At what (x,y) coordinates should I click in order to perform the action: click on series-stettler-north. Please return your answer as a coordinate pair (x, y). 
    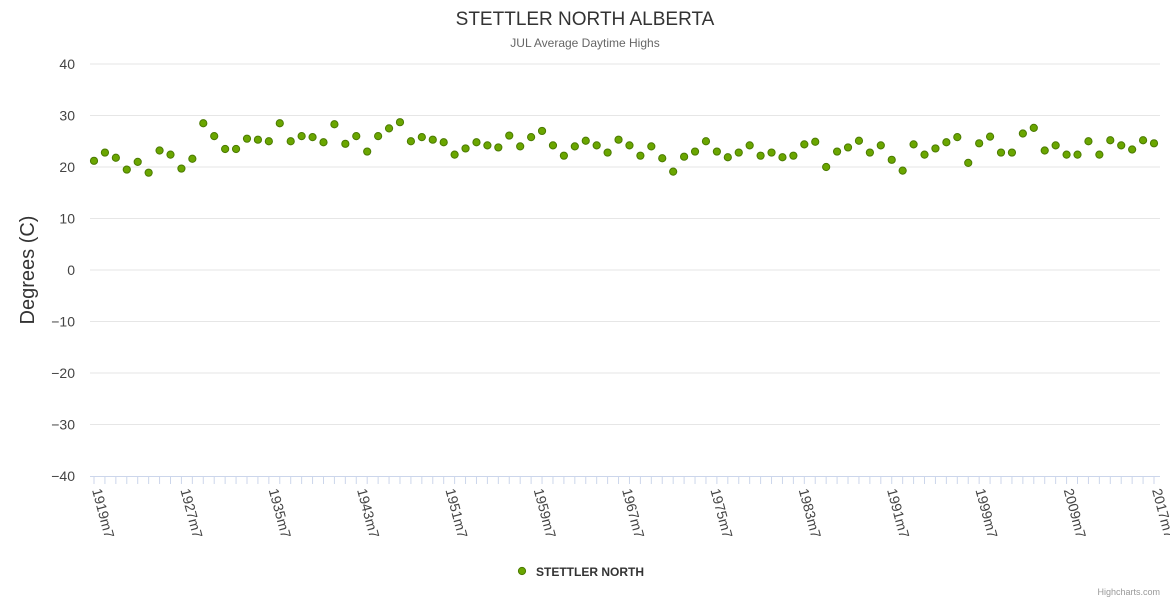
    Looking at the image, I should click on (624, 147).